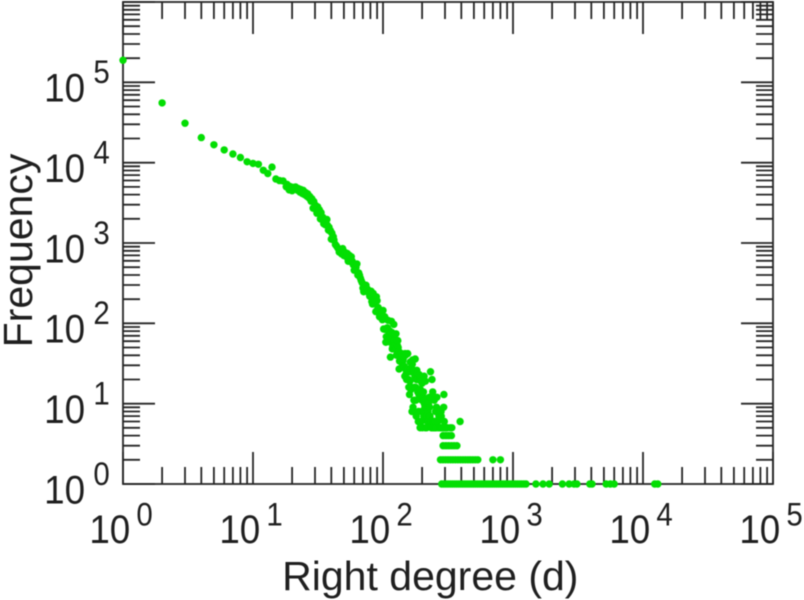 The image size is (804, 600). I want to click on svg-text: Frequency, so click(20, 250).